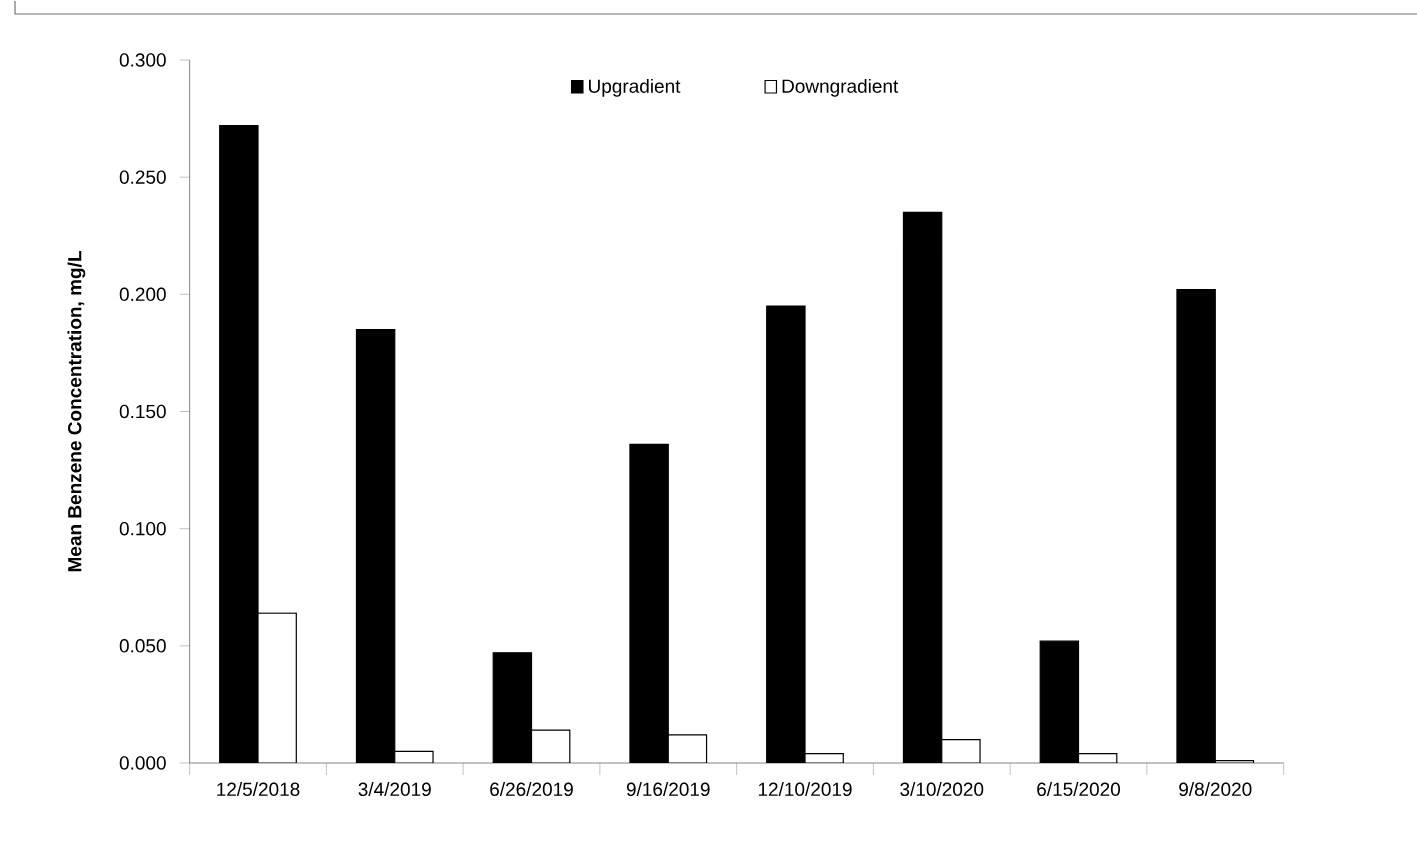 The image size is (1417, 858). I want to click on y-tick-label: 0.050, so click(142, 646).